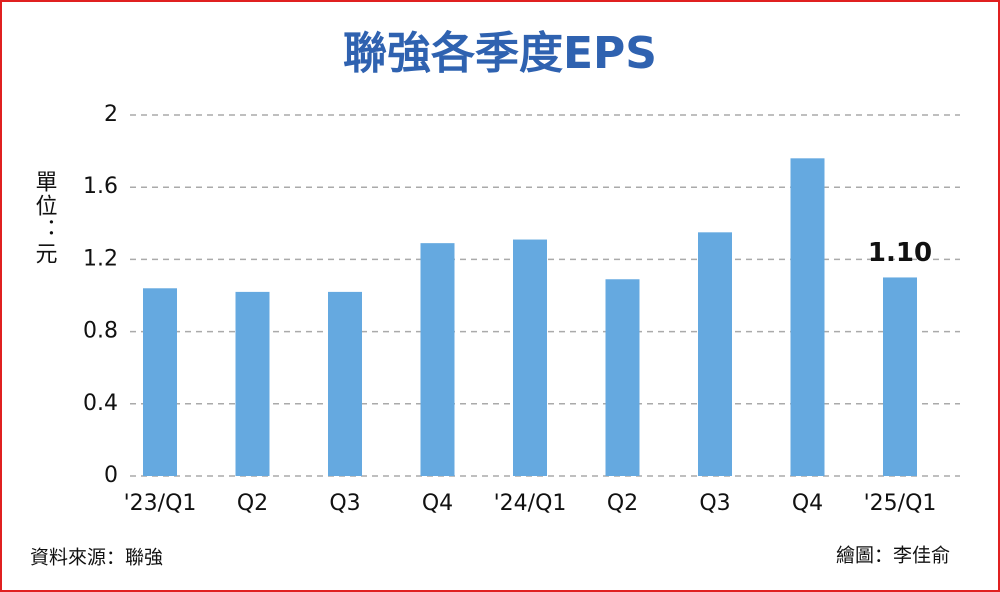 The image size is (1000, 592). Describe the element at coordinates (900, 503) in the screenshot. I see `x-tick-label: '25/Q1` at that location.